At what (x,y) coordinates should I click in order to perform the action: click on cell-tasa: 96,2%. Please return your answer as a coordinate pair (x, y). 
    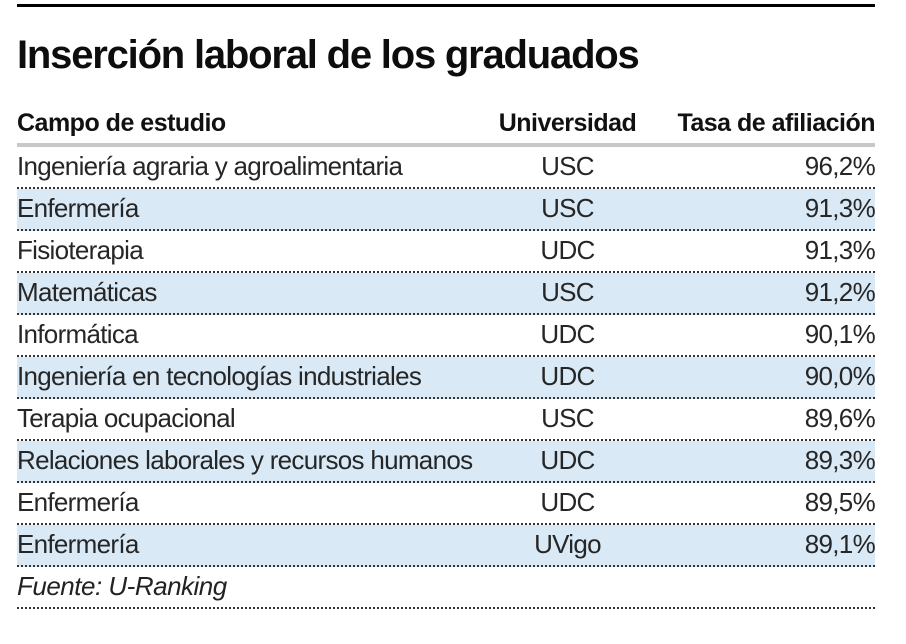
    Looking at the image, I should click on (840, 166).